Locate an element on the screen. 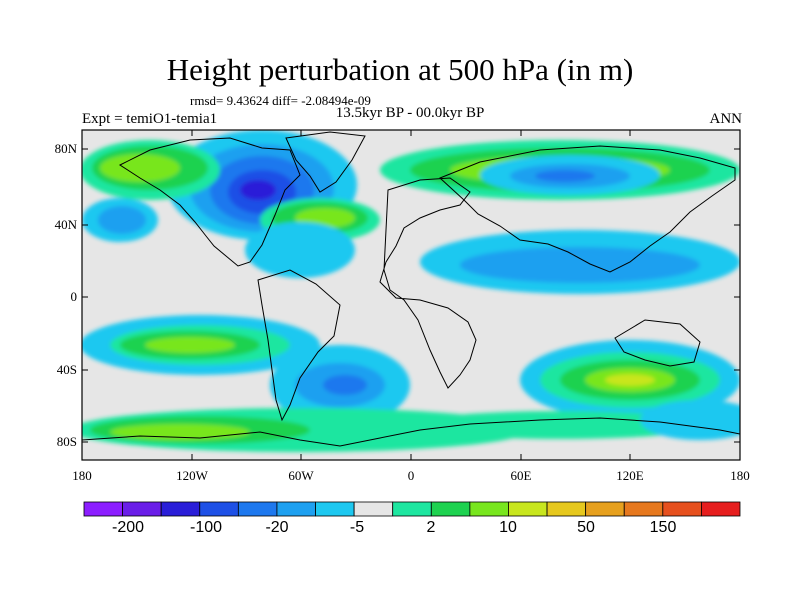 The width and height of the screenshot is (800, 600). colorbar-label: -5 is located at coordinates (357, 527).